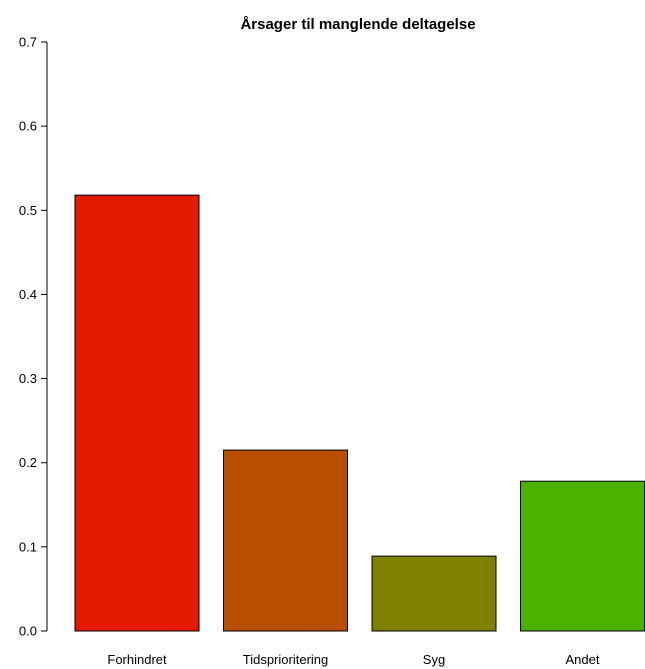 The width and height of the screenshot is (645, 669). I want to click on chart-title: Årsager til manglende deltagelse, so click(357, 24).